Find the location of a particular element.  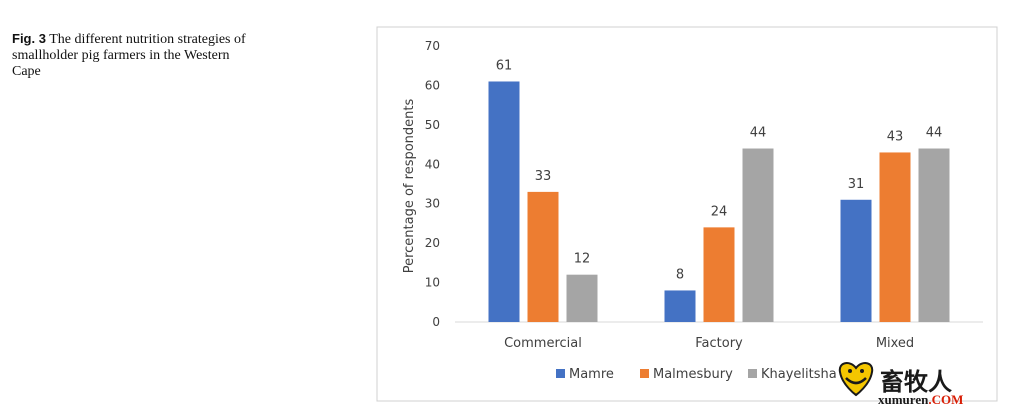

y-tick-label: 70 is located at coordinates (432, 46).